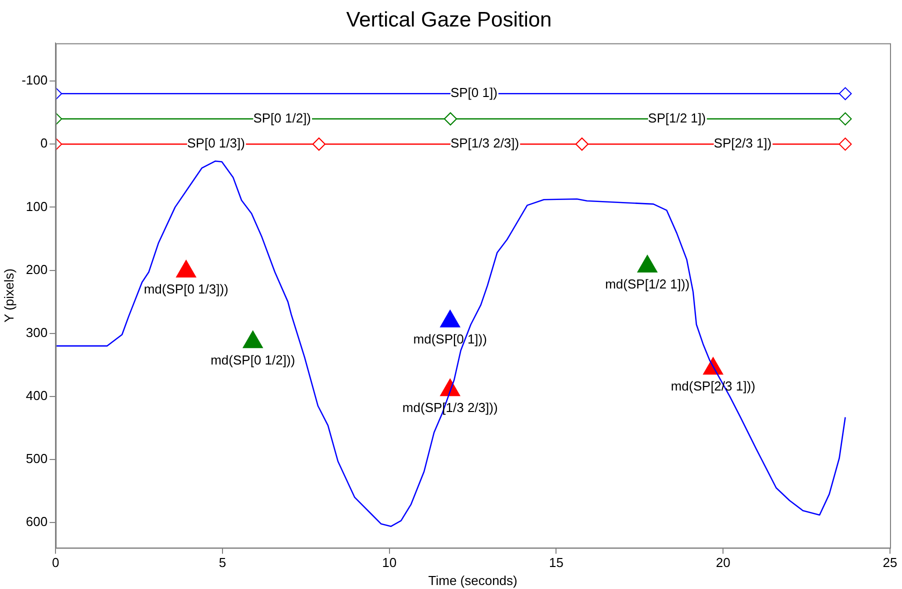  I want to click on annotation: SP[0 1]), so click(474, 92).